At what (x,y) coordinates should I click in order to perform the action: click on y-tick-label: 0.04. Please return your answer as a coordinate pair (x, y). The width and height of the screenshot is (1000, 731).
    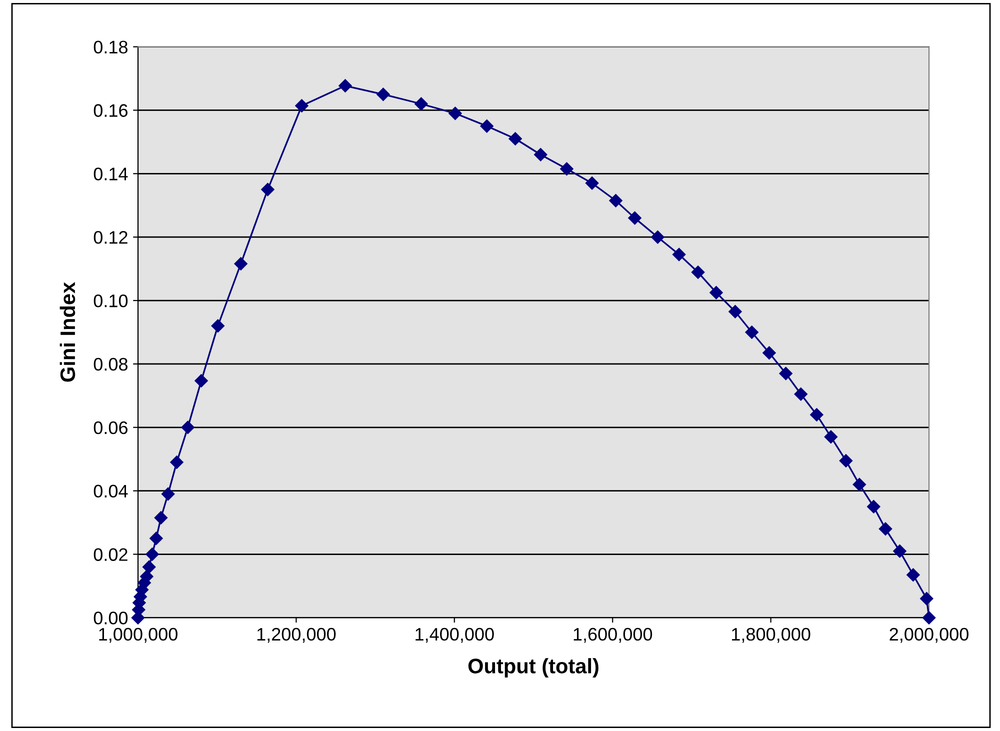
    Looking at the image, I should click on (111, 491).